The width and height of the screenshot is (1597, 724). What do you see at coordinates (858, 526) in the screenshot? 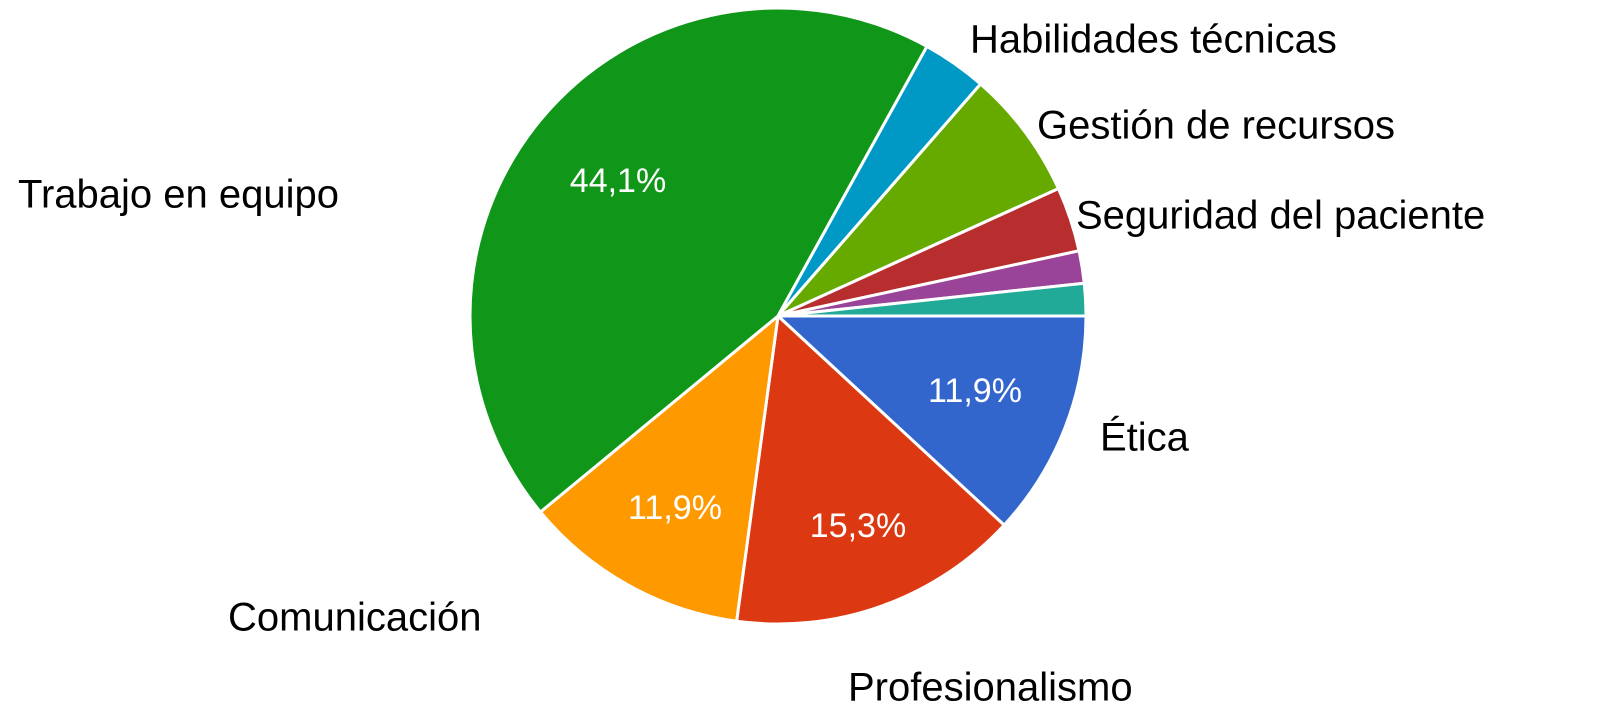
I see `value-label: 15,3%` at bounding box center [858, 526].